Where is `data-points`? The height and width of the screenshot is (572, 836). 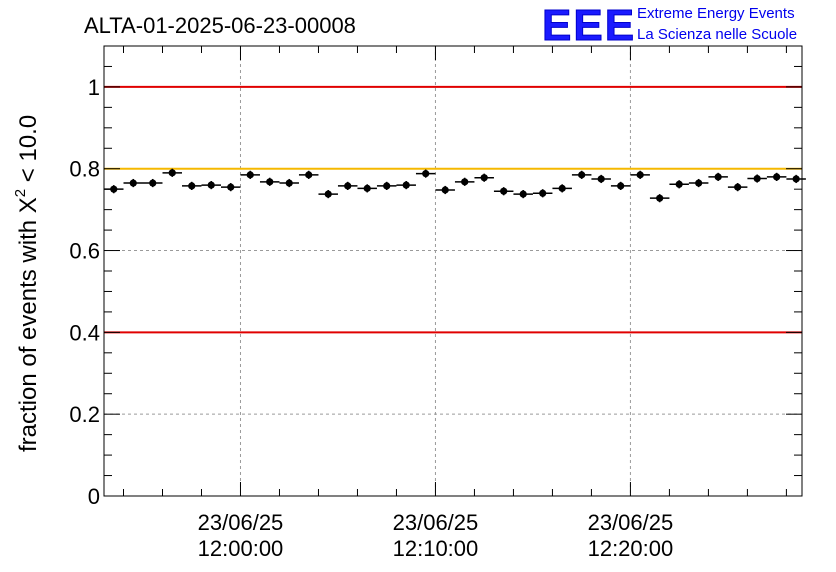
data-points is located at coordinates (455, 185).